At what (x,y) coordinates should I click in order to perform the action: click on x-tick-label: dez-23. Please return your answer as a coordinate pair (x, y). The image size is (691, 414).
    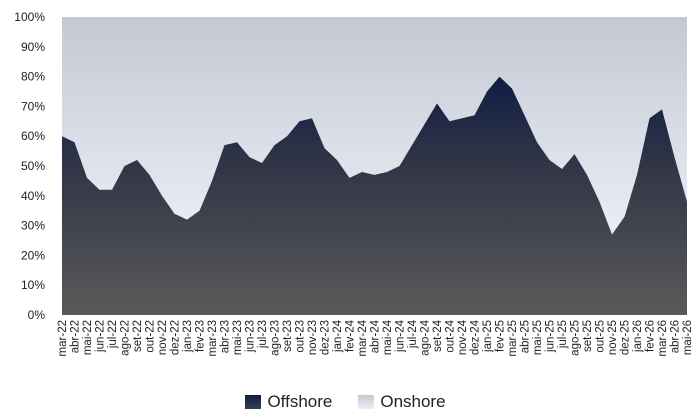
    Looking at the image, I should click on (326, 337).